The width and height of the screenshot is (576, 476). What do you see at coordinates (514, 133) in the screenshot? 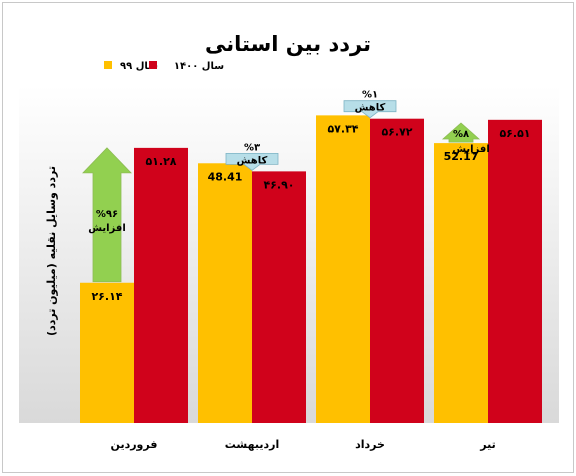
I see `data-label: ۵۶.۵۱` at bounding box center [514, 133].